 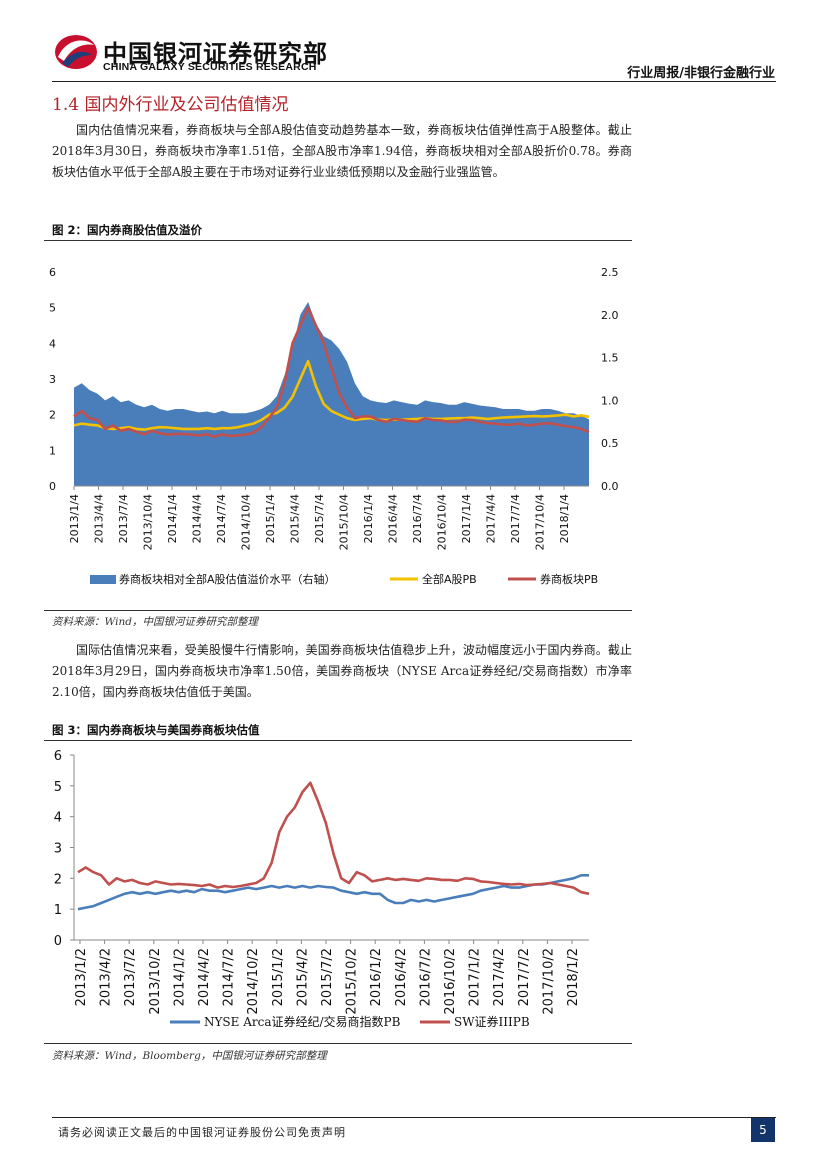 What do you see at coordinates (103, 579) in the screenshot?
I see `legend-premium-swatch` at bounding box center [103, 579].